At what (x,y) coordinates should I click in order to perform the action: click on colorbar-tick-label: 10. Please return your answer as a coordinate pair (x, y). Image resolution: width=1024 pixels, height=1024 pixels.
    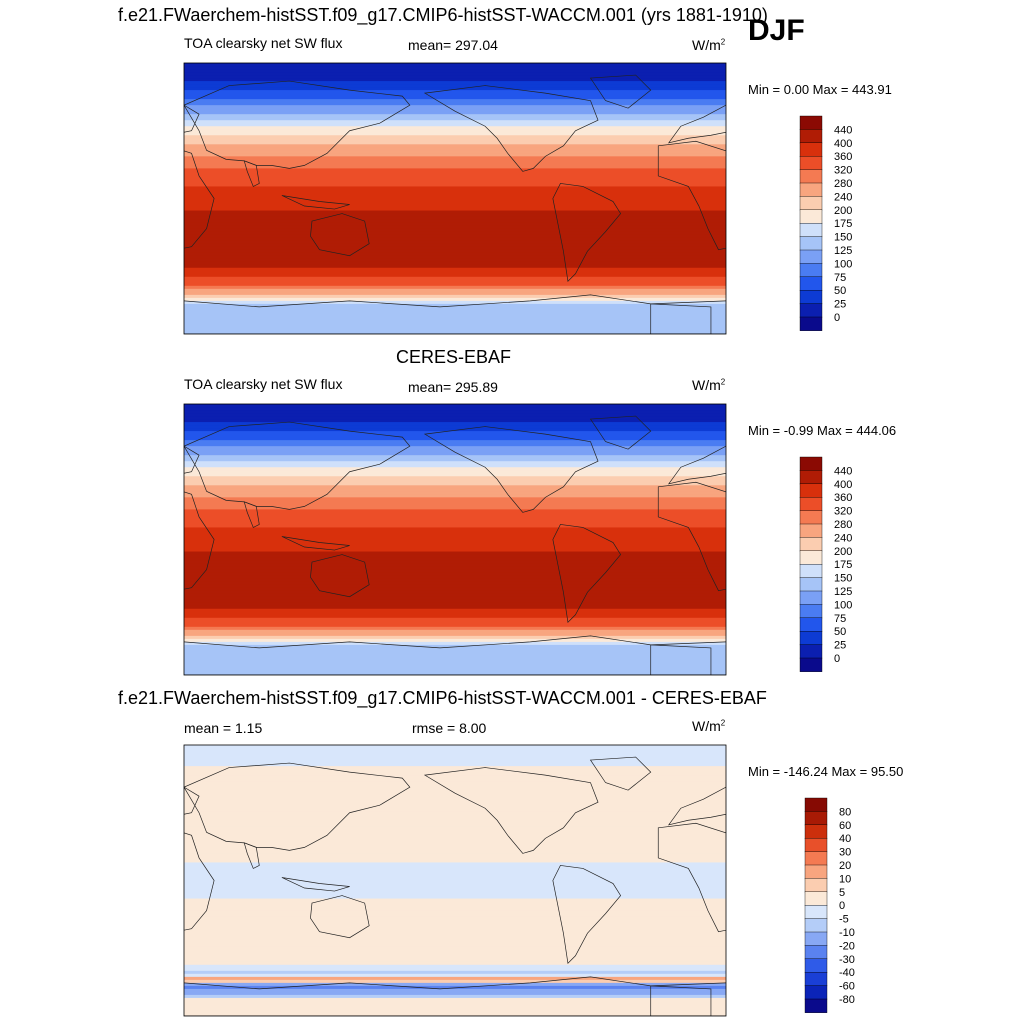
    Looking at the image, I should click on (845, 879).